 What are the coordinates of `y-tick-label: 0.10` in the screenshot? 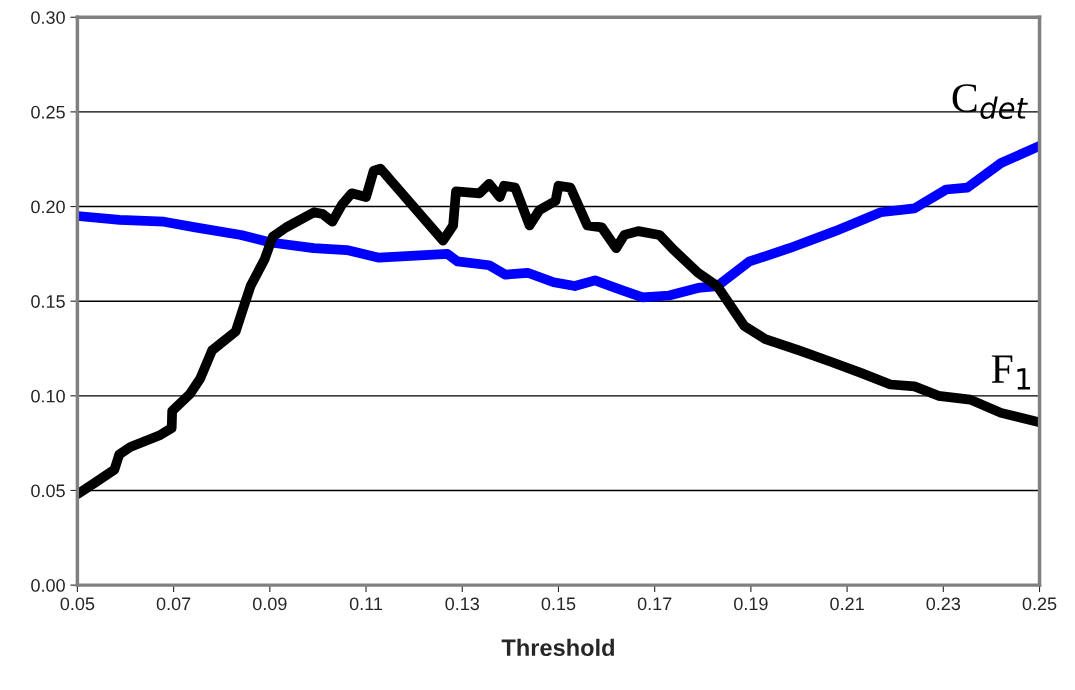 It's located at (48, 396).